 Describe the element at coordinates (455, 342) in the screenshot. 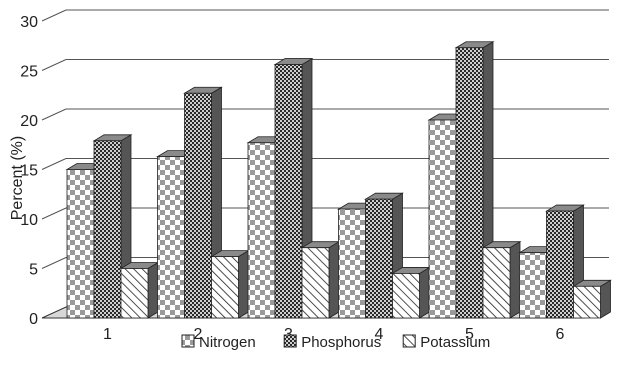

I see `legend-label: Potassium` at that location.